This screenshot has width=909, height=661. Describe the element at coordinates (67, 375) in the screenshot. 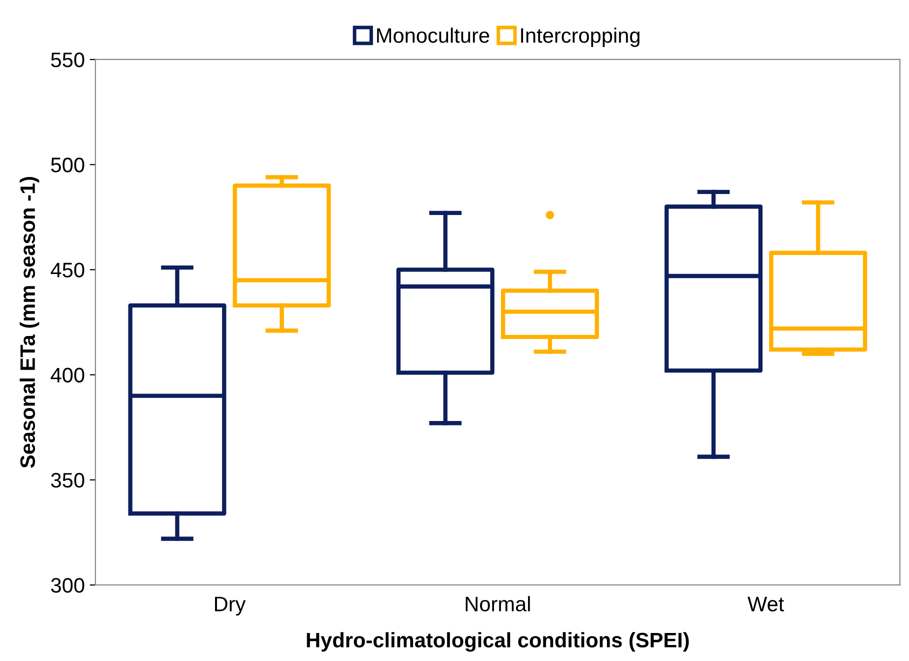

I see `y-tick-label: 400` at that location.